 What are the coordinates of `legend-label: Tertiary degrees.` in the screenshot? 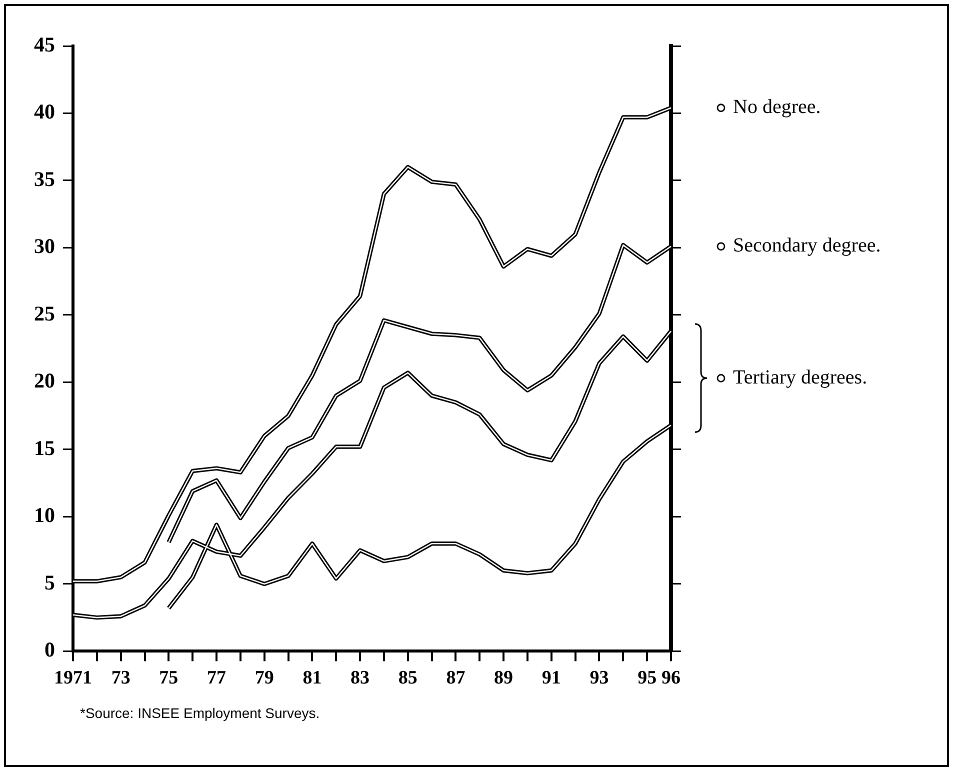 It's located at (800, 377).